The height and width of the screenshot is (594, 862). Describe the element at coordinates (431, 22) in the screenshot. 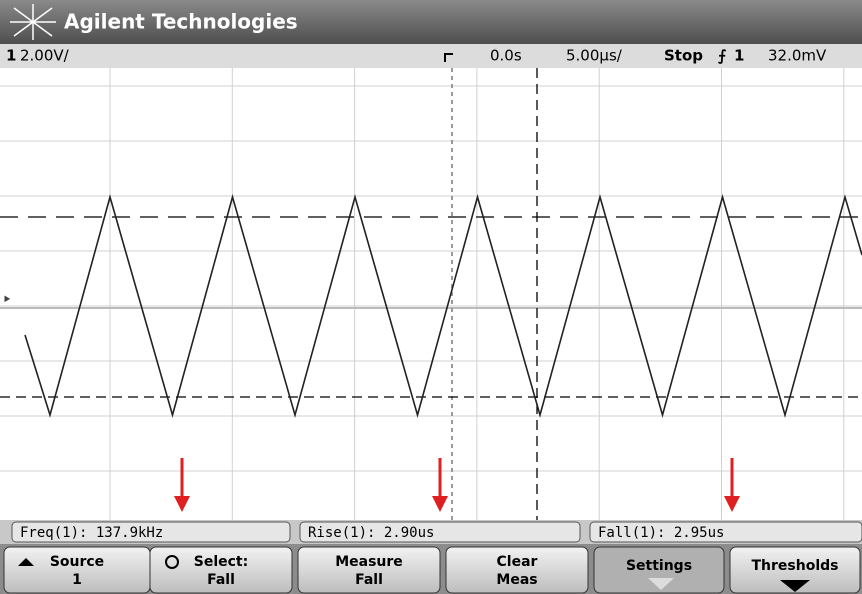

I see `header-bar` at that location.